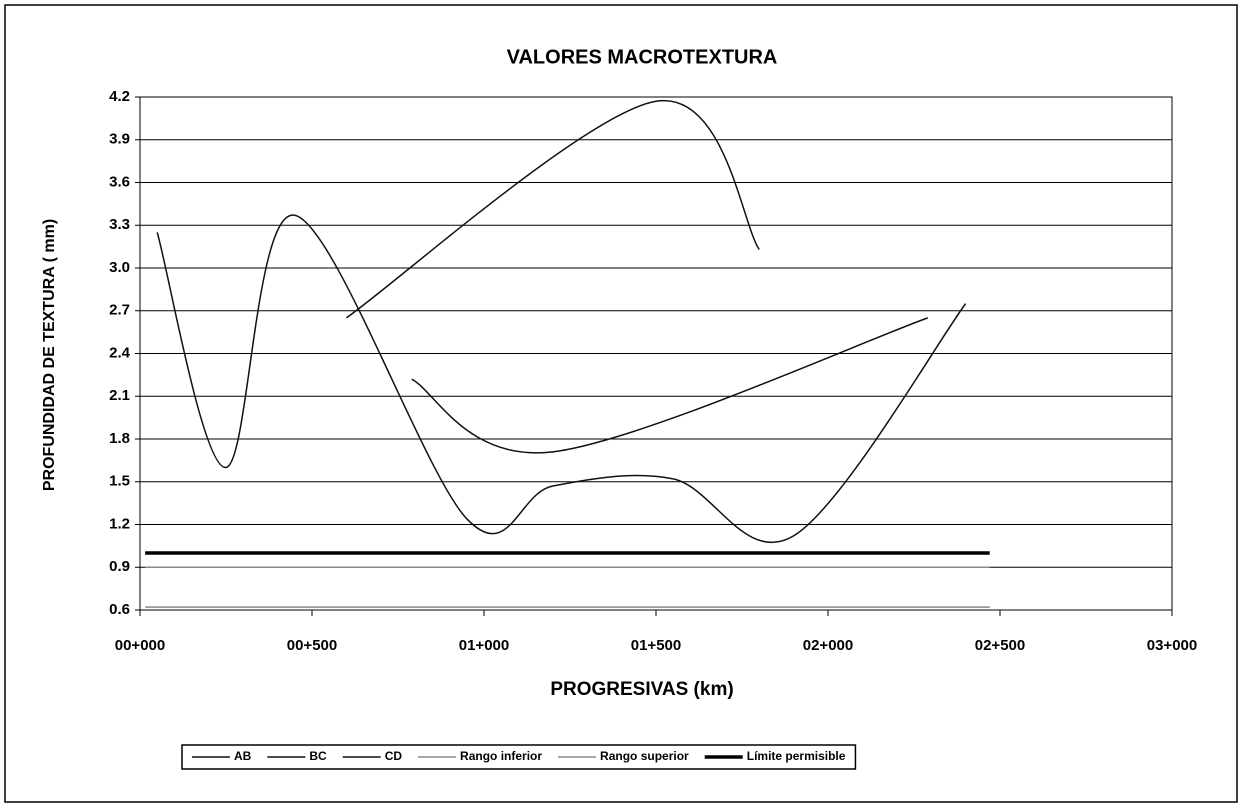 The image size is (1243, 808). I want to click on x-axis-label: PROGRESIVAS (km), so click(641, 689).